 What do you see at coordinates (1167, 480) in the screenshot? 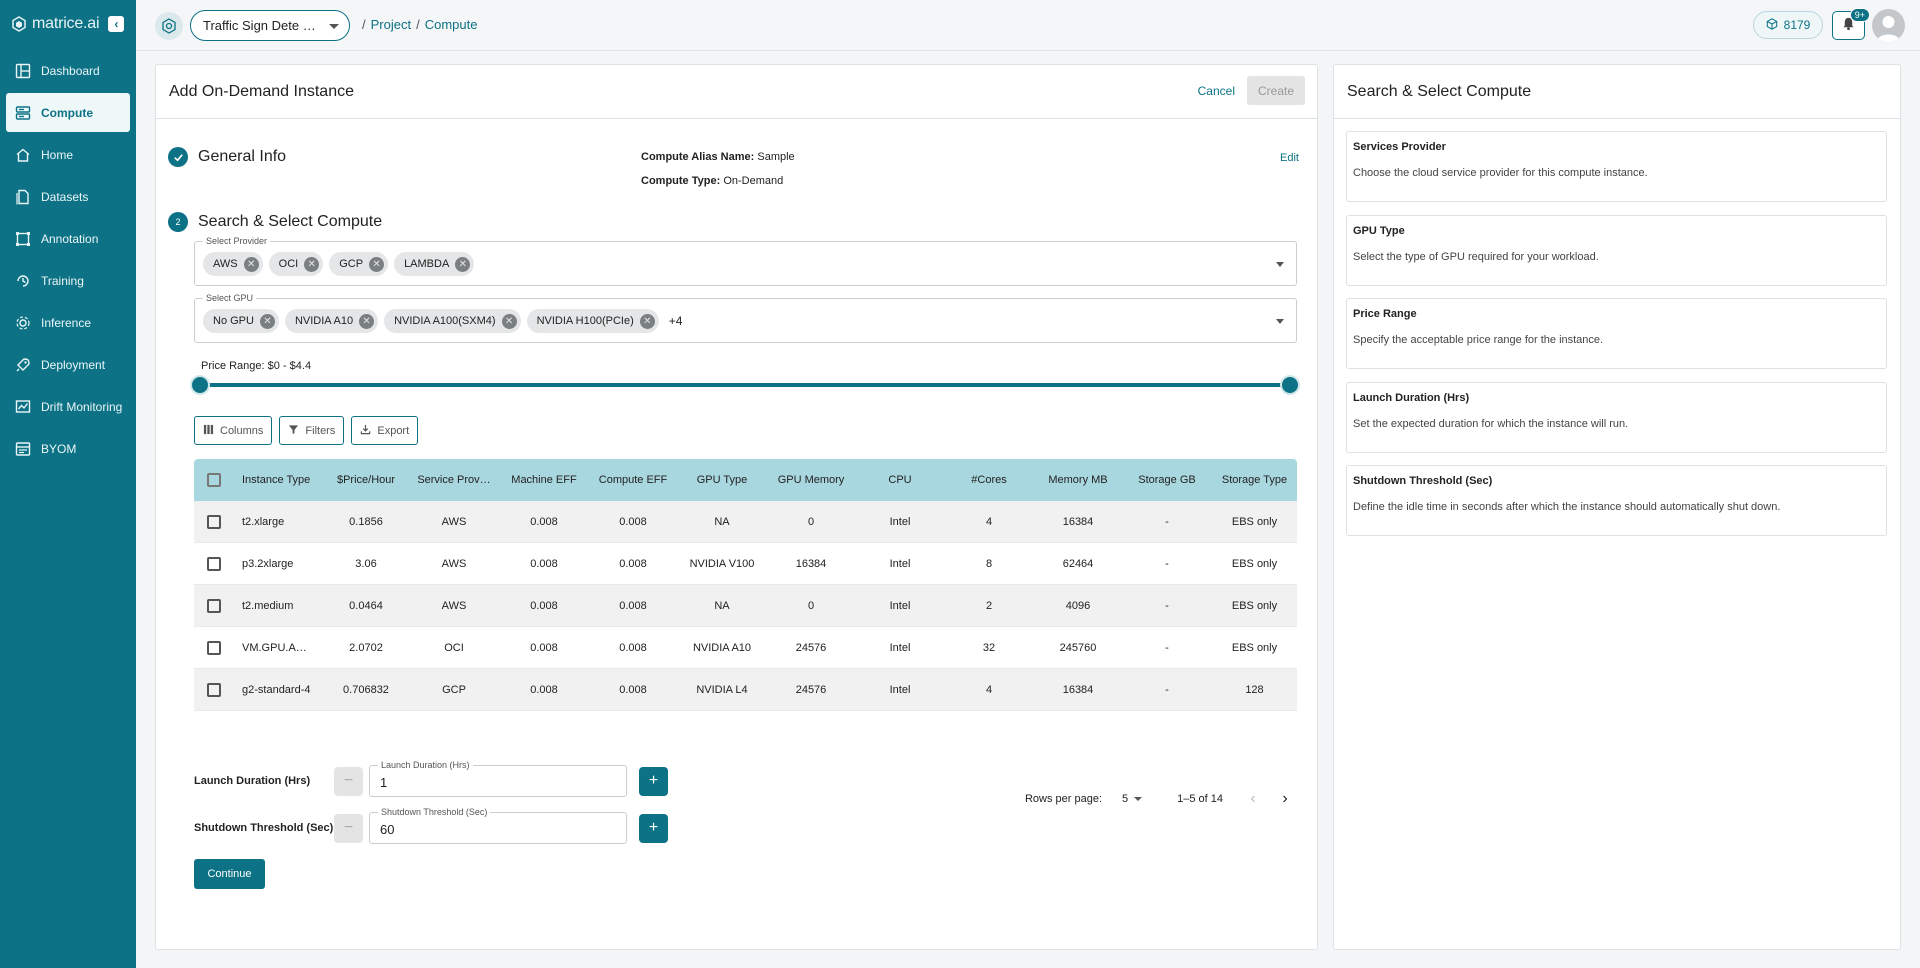
I see `column-header: Storage GB` at bounding box center [1167, 480].